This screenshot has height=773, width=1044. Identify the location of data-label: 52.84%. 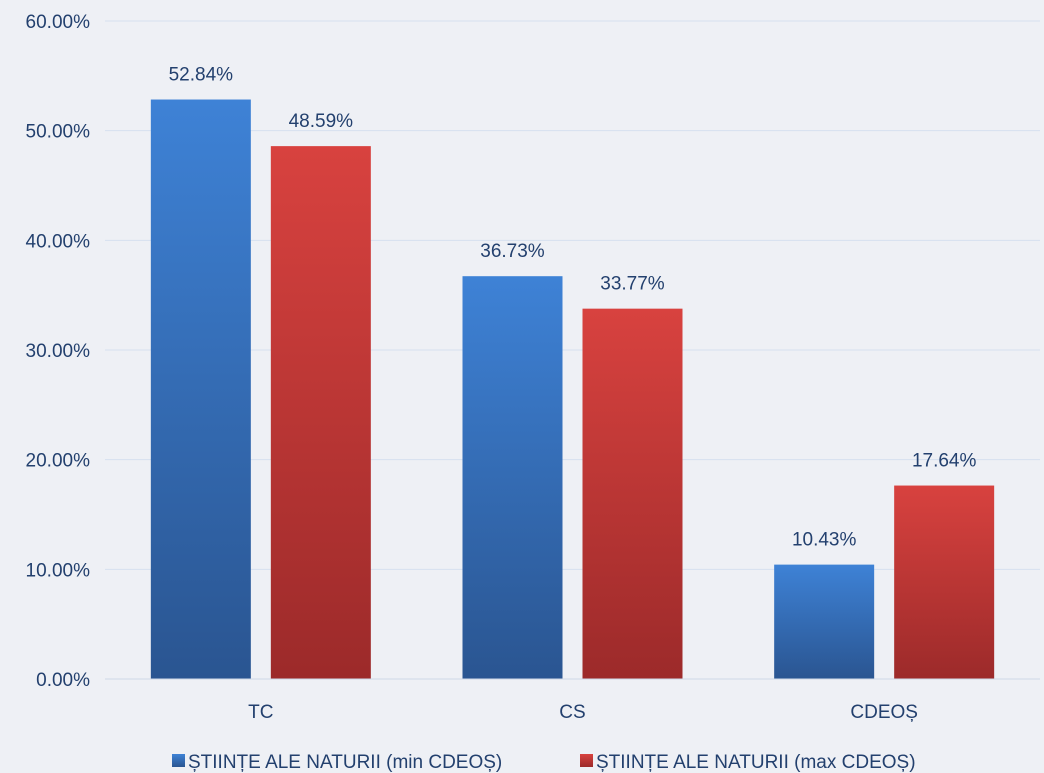
(201, 75).